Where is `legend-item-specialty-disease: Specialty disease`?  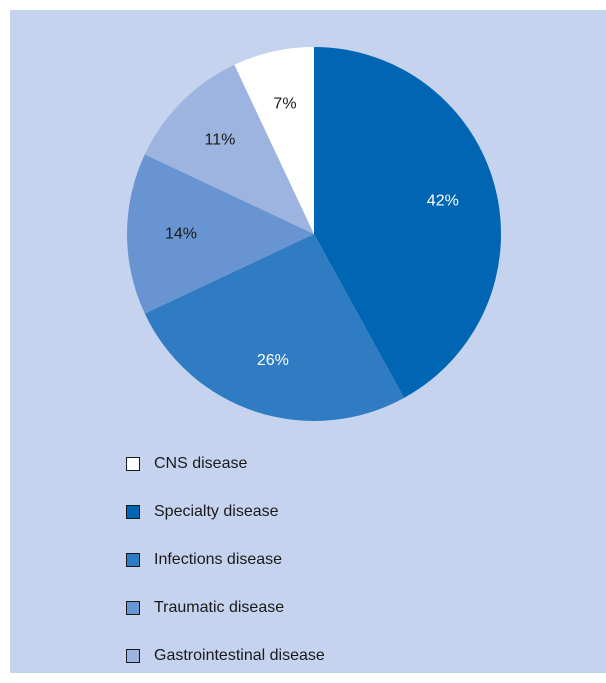
legend-item-specialty-disease: Specialty disease is located at coordinates (225, 512).